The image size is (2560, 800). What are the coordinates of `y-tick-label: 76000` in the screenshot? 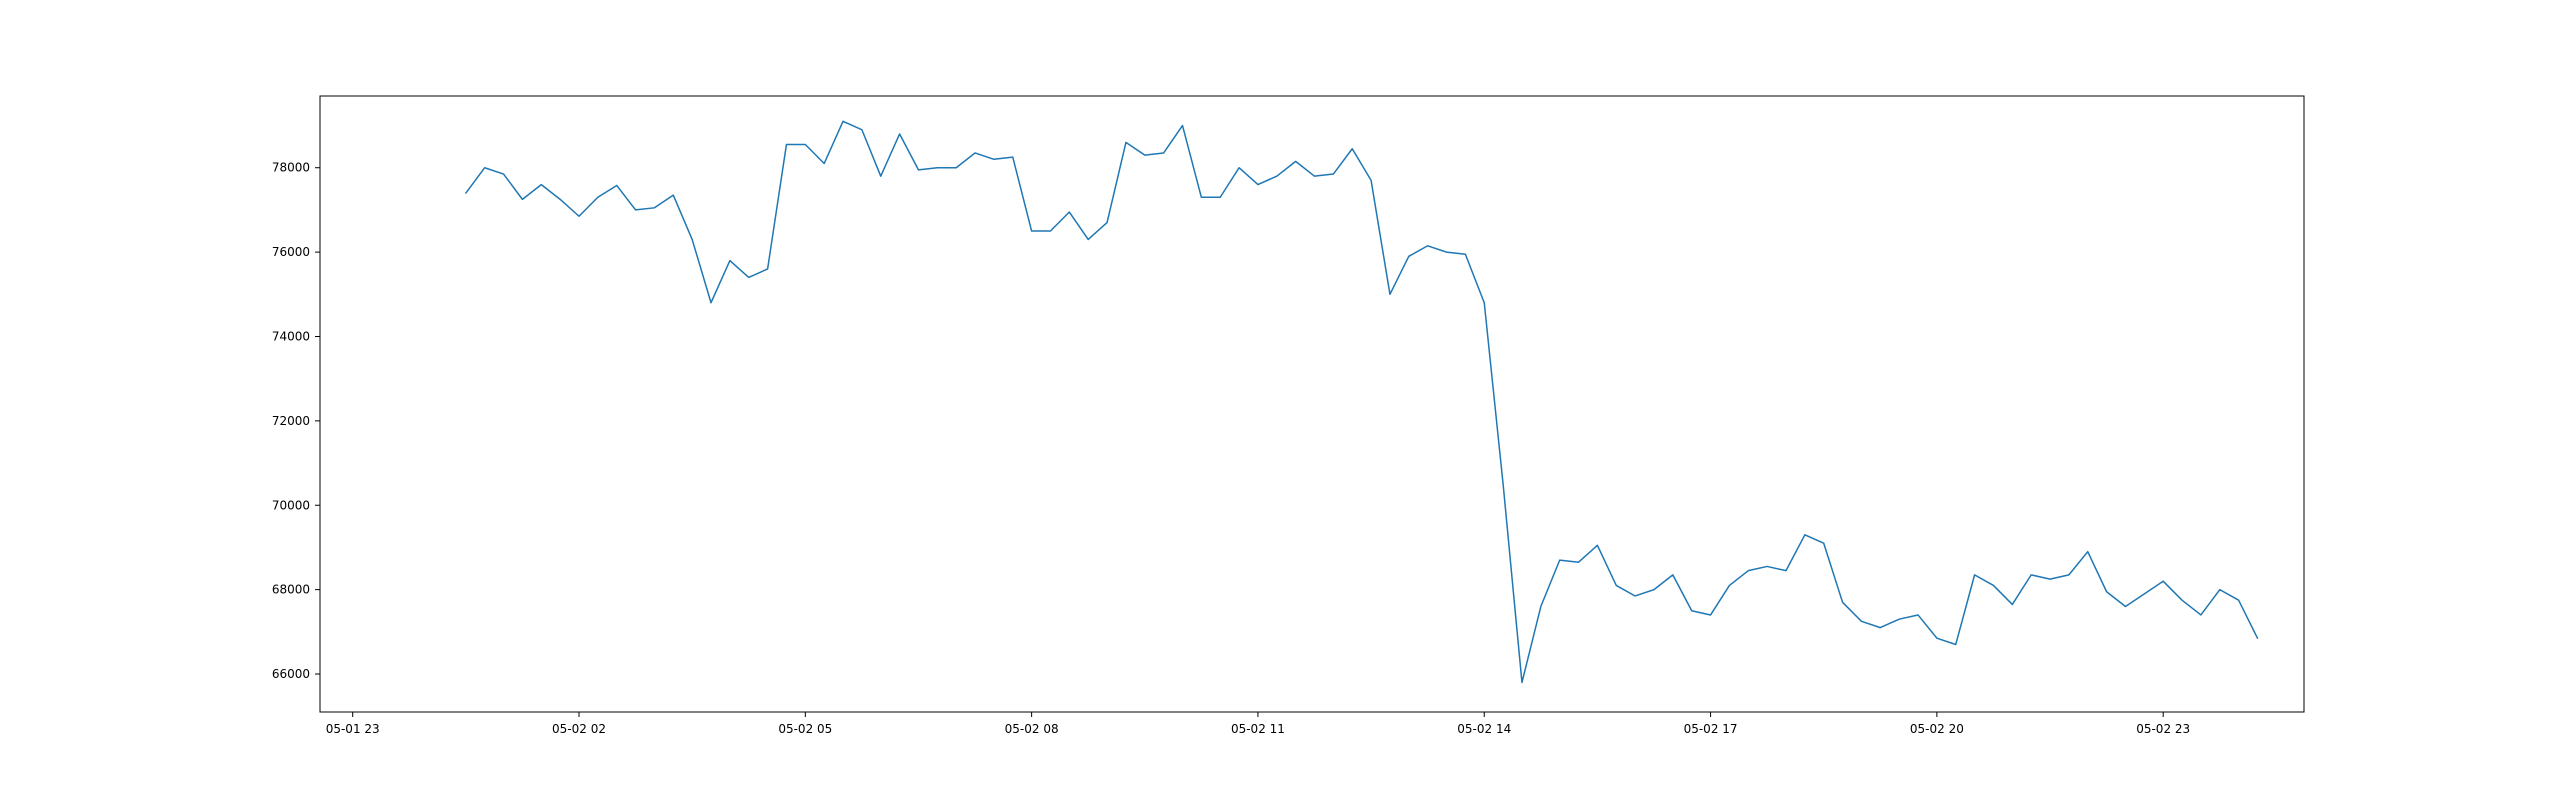 It's located at (291, 252).